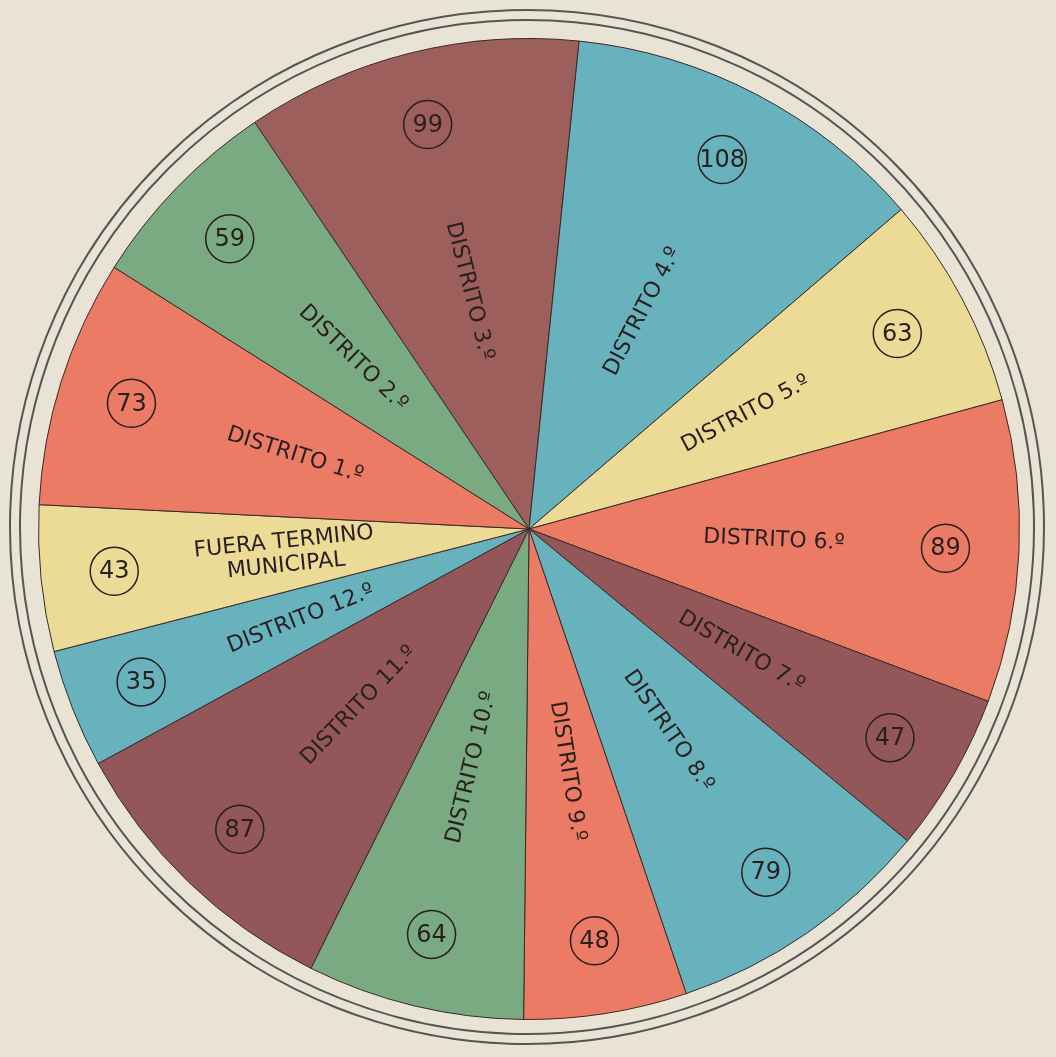 The width and height of the screenshot is (1056, 1057). Describe the element at coordinates (114, 570) in the screenshot. I see `data-label: 43` at that location.